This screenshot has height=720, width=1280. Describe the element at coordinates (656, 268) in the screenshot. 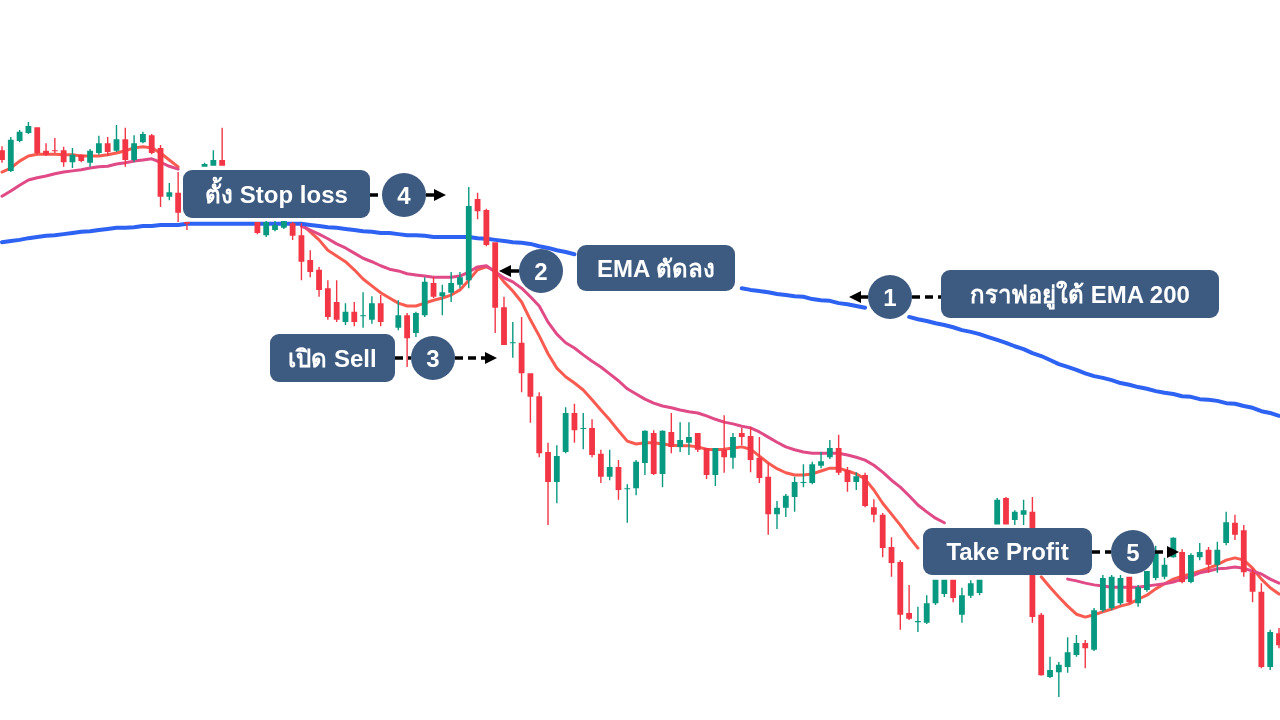

I see `annotation: EMA ตัดลง` at that location.